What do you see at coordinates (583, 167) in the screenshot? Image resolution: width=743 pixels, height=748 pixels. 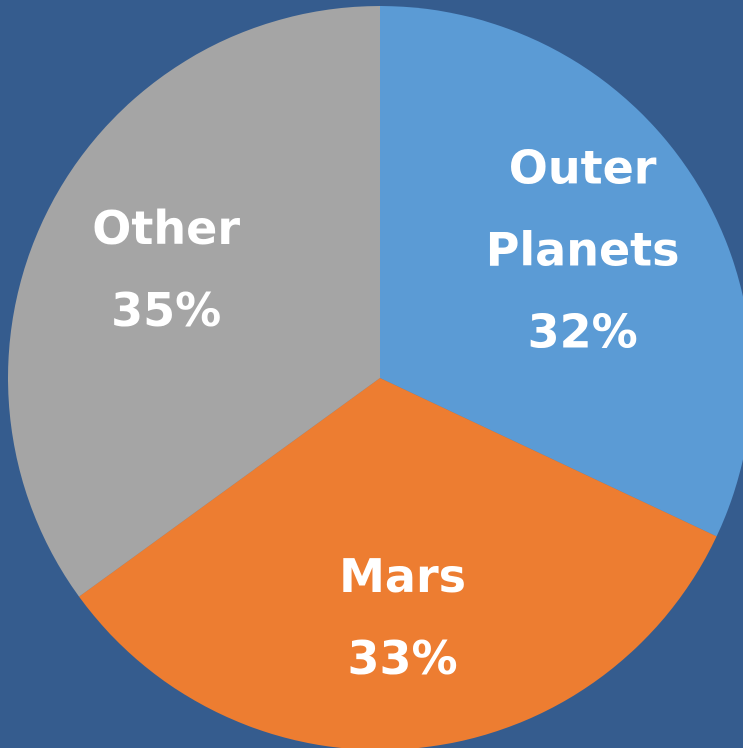 I see `pie-category-label: Outer` at bounding box center [583, 167].